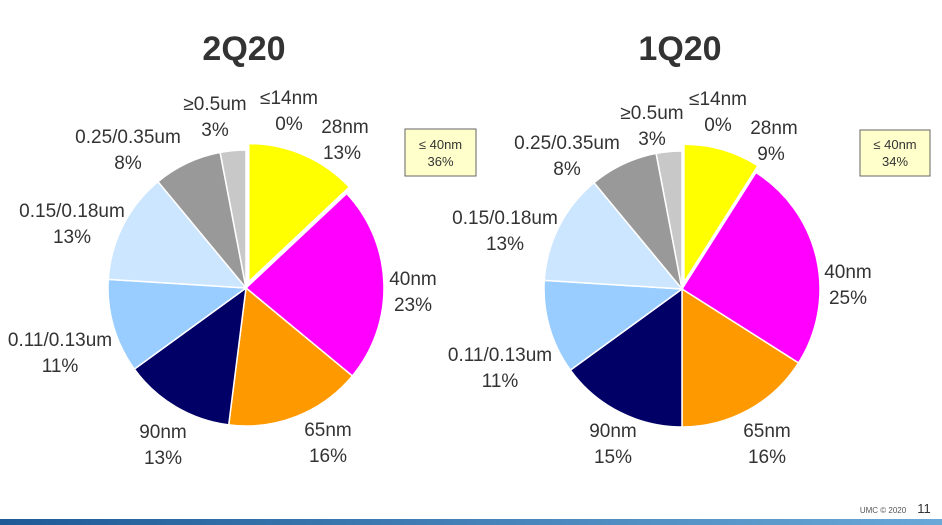 The image size is (942, 525). Describe the element at coordinates (413, 292) in the screenshot. I see `cat-label-40nm: 40nm 23%` at that location.